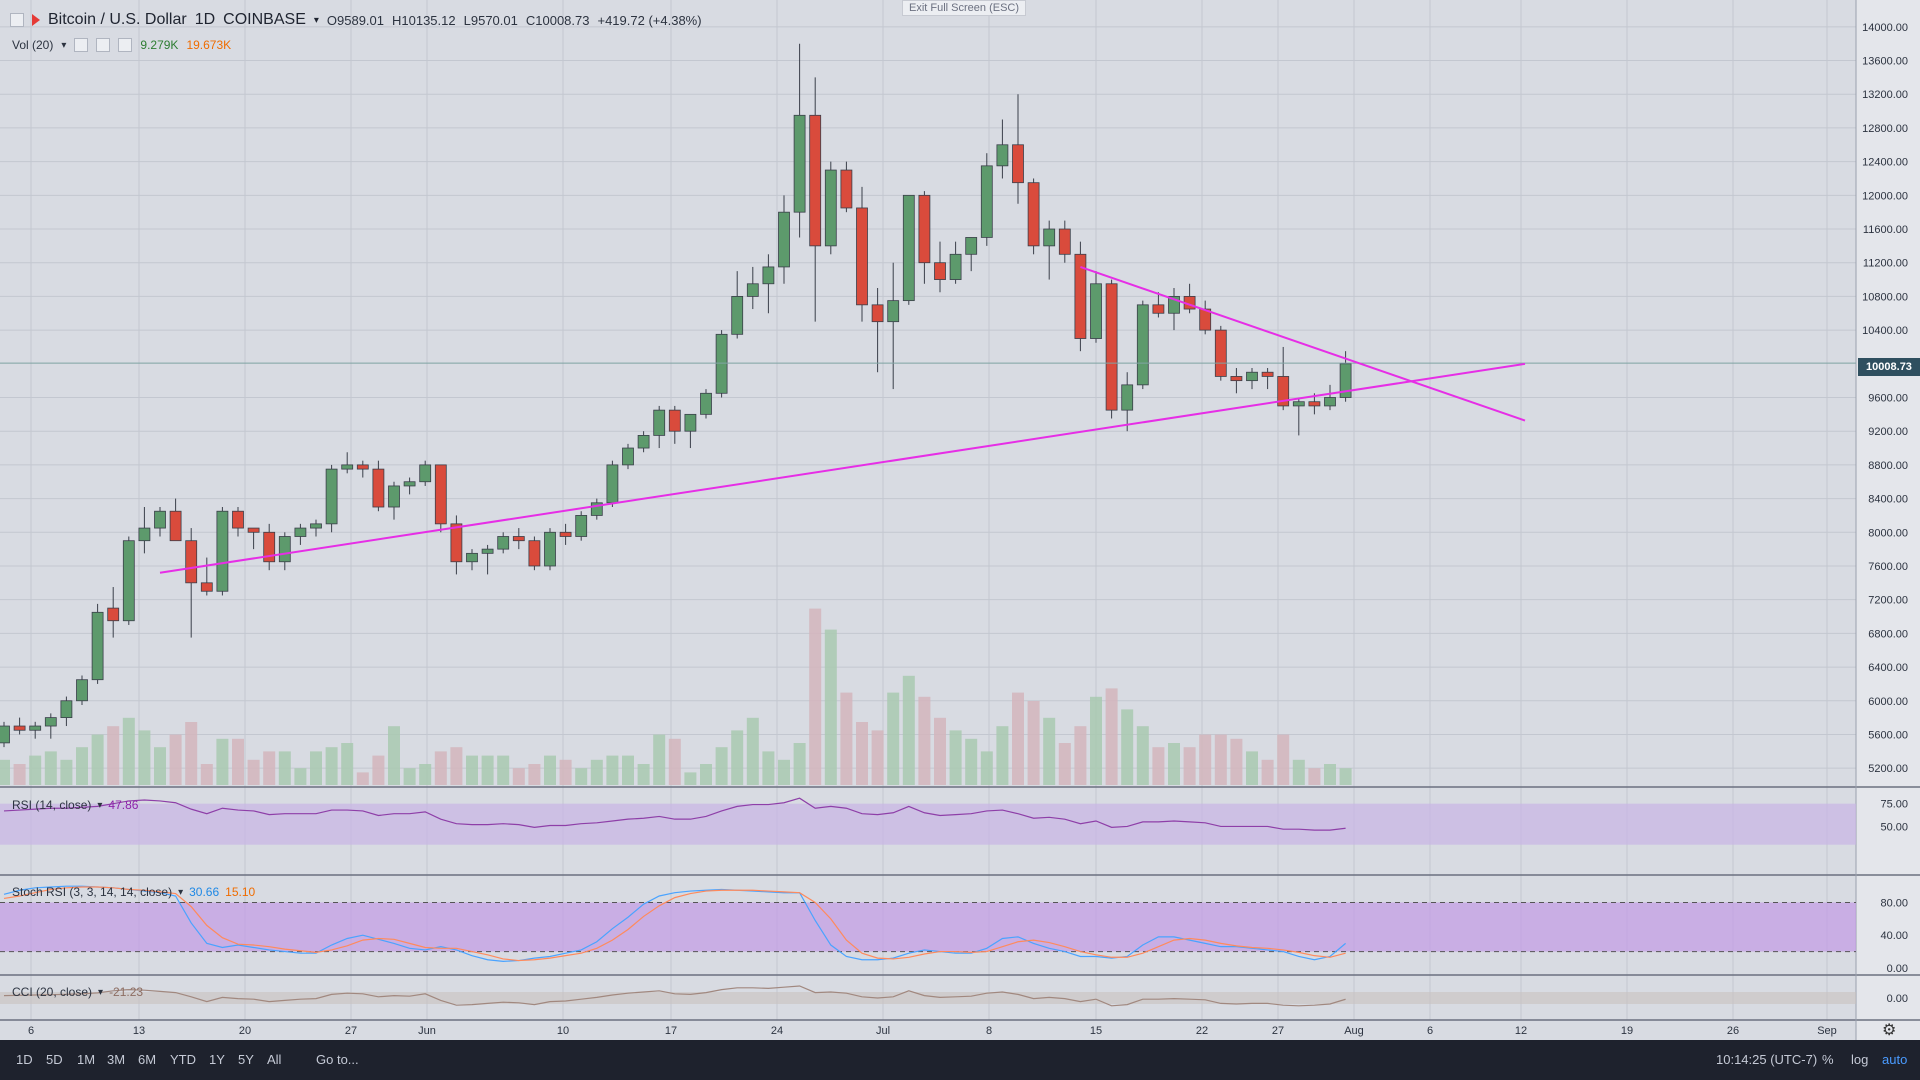 This screenshot has height=1080, width=1920. I want to click on cci-label: CCI (20, close), so click(52, 992).